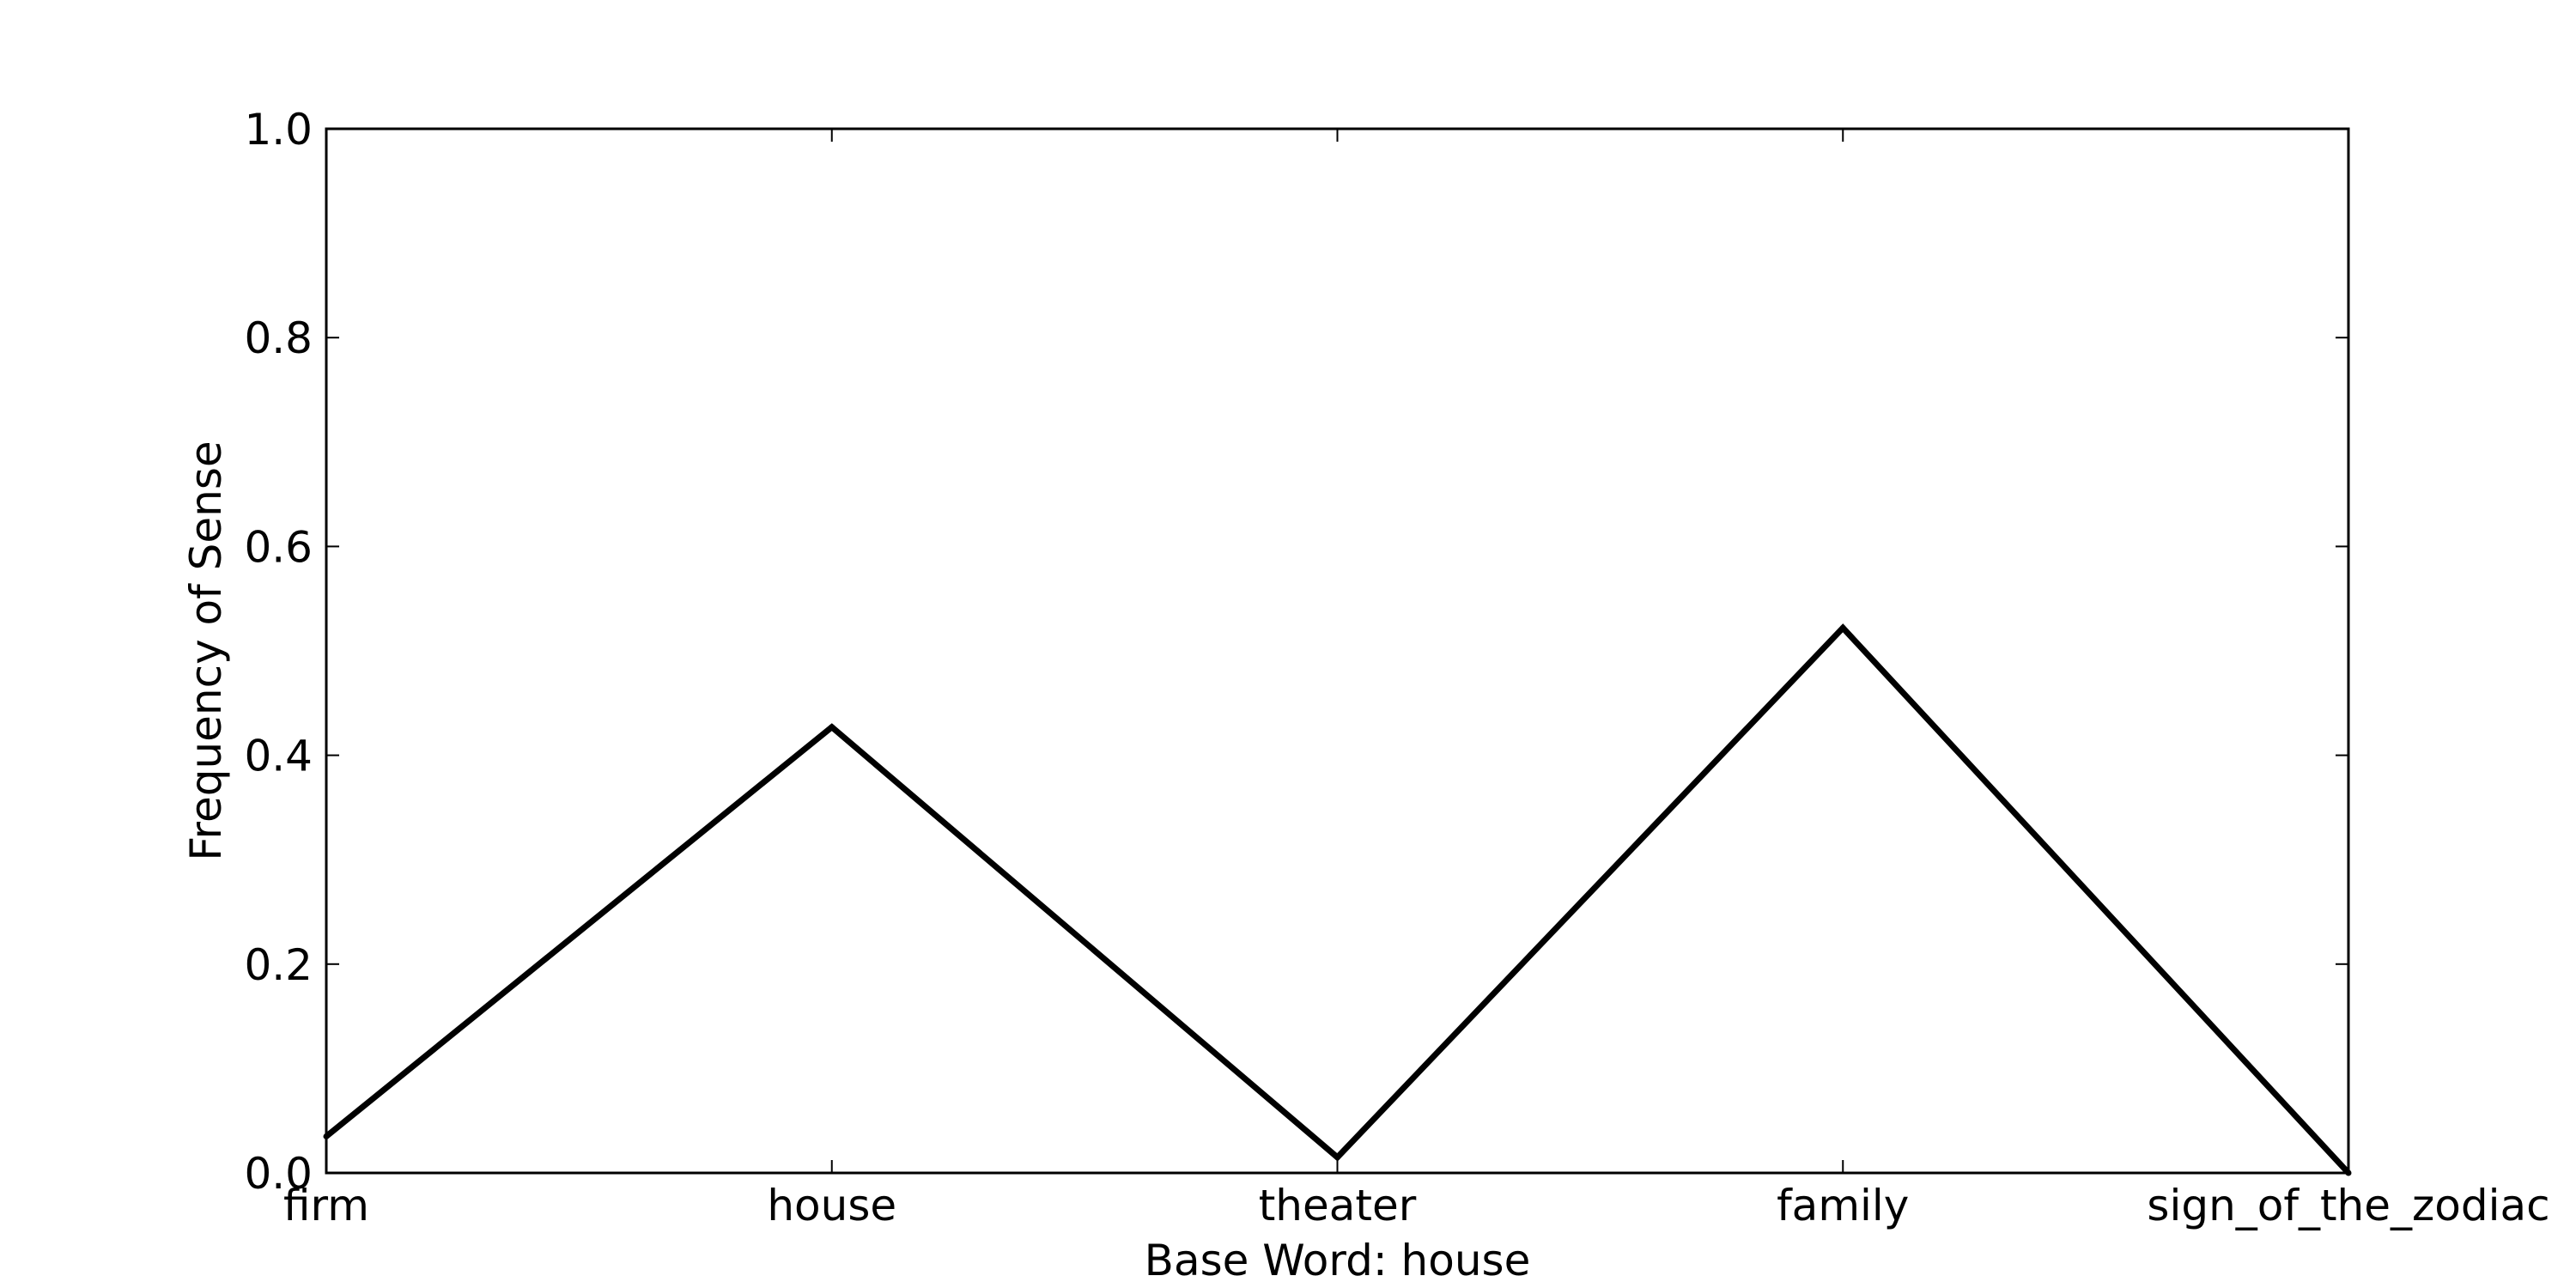 The width and height of the screenshot is (2576, 1288). I want to click on y-tick-label: 0.8, so click(279, 338).